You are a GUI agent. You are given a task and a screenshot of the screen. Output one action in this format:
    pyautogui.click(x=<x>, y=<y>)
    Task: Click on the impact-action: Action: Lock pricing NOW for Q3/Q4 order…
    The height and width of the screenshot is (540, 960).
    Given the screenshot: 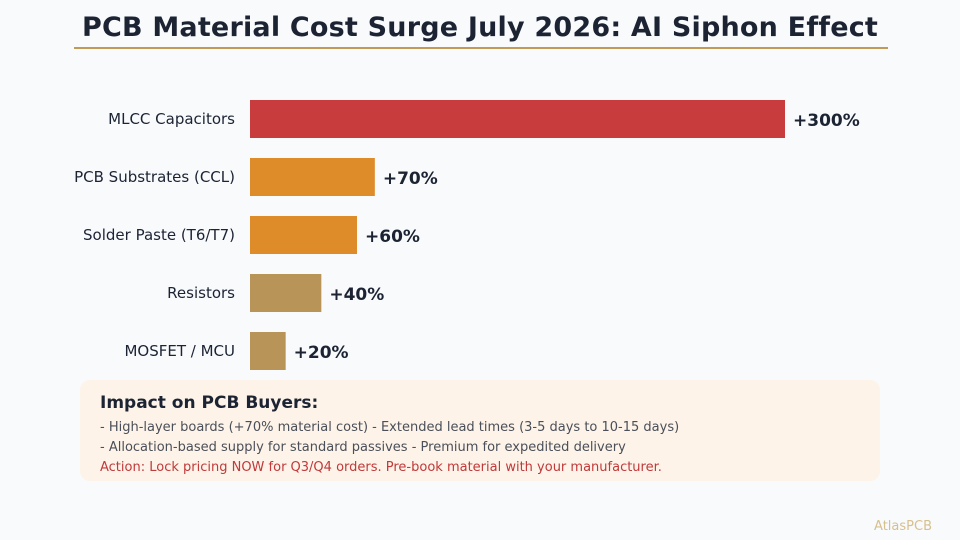 What is the action you would take?
    pyautogui.click(x=381, y=467)
    